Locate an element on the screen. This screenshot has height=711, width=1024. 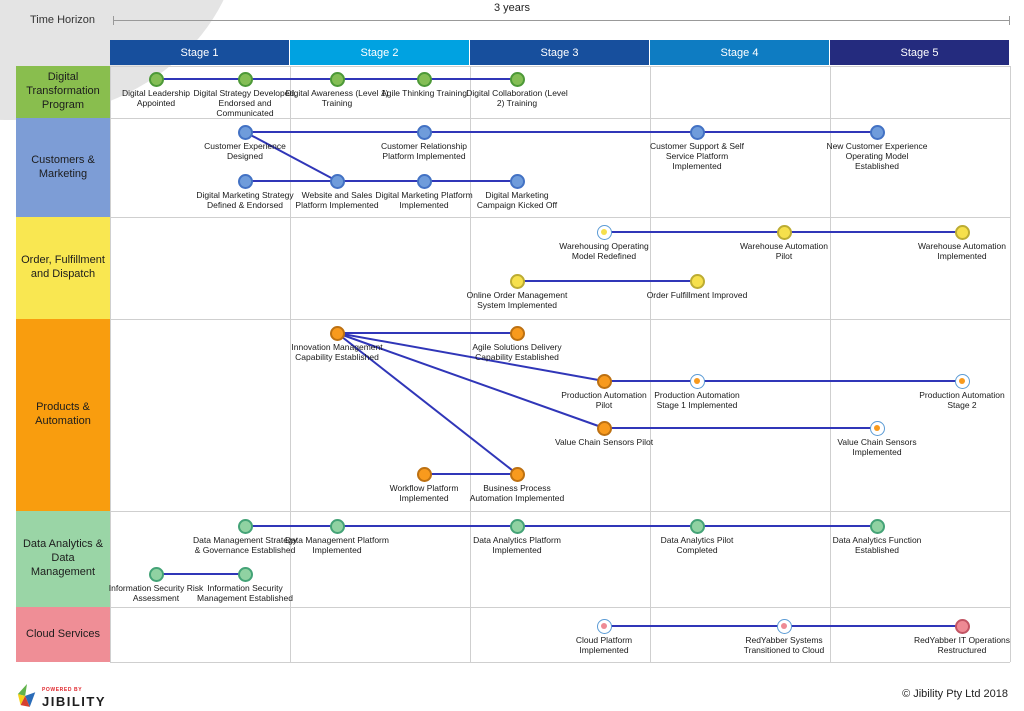
milestone-n35 is located at coordinates (604, 626).